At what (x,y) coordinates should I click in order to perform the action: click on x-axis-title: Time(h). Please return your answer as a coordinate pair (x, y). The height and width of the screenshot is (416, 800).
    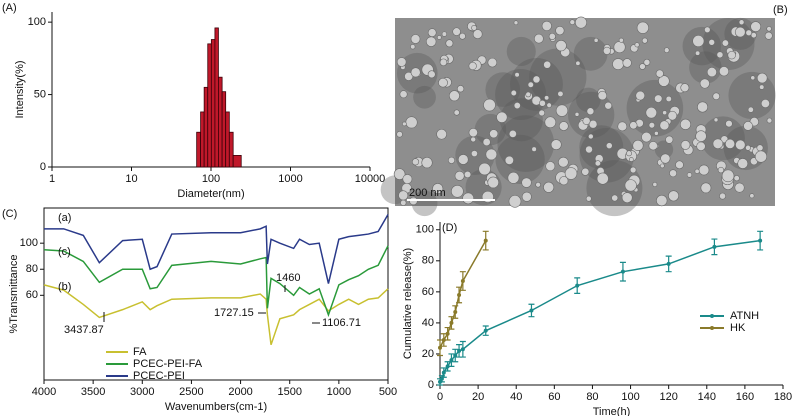
    Looking at the image, I should click on (611, 411).